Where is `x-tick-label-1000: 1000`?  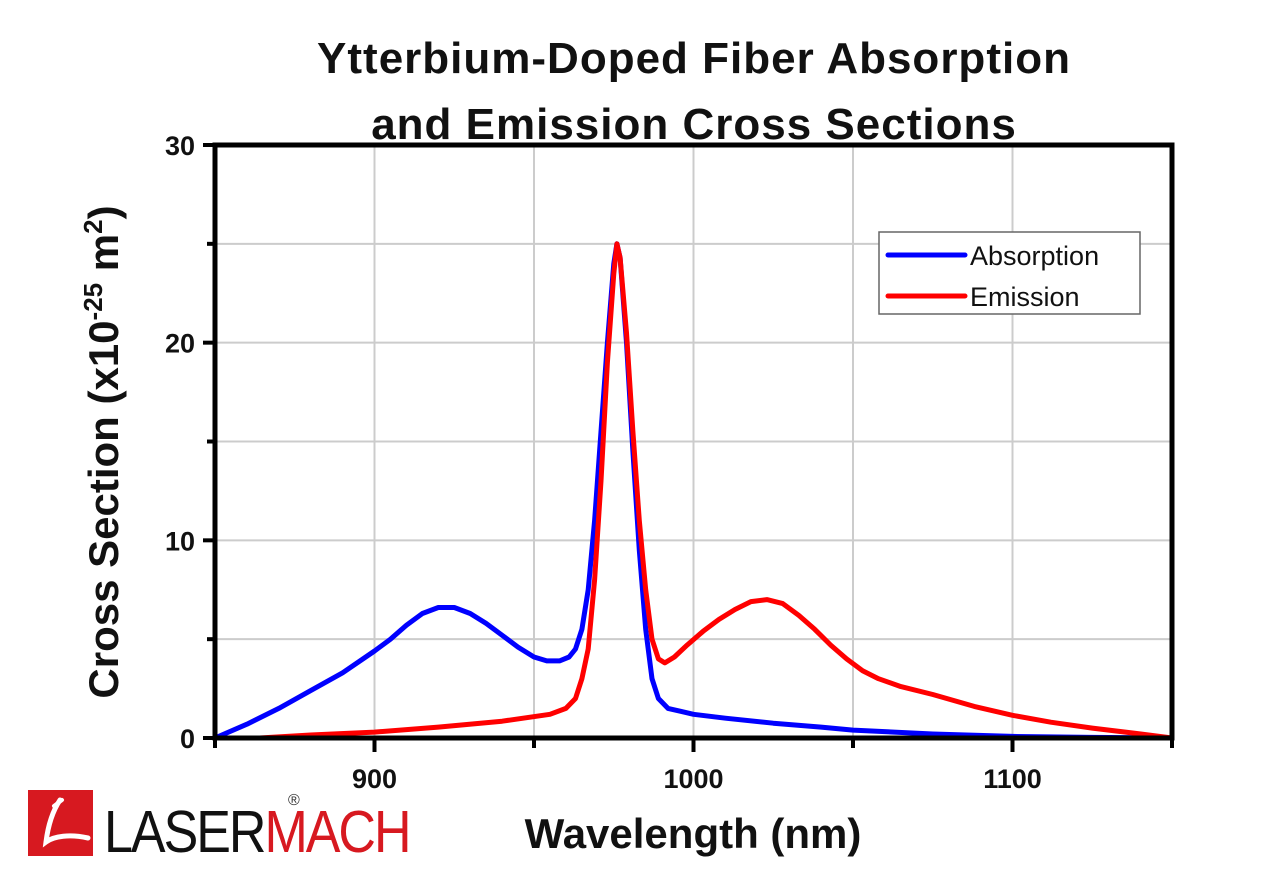
x-tick-label-1000: 1000 is located at coordinates (693, 779).